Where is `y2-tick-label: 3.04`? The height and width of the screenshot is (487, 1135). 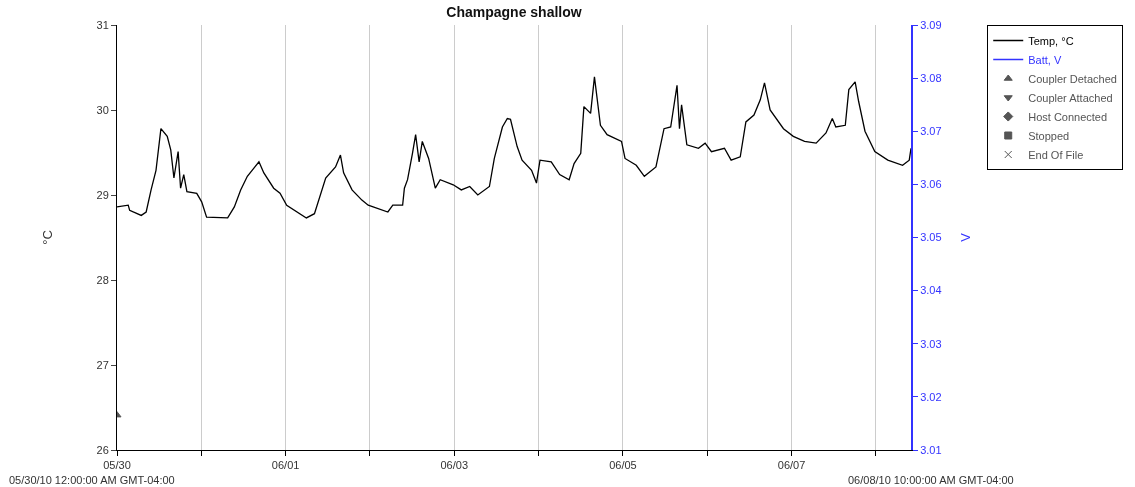 y2-tick-label: 3.04 is located at coordinates (931, 290).